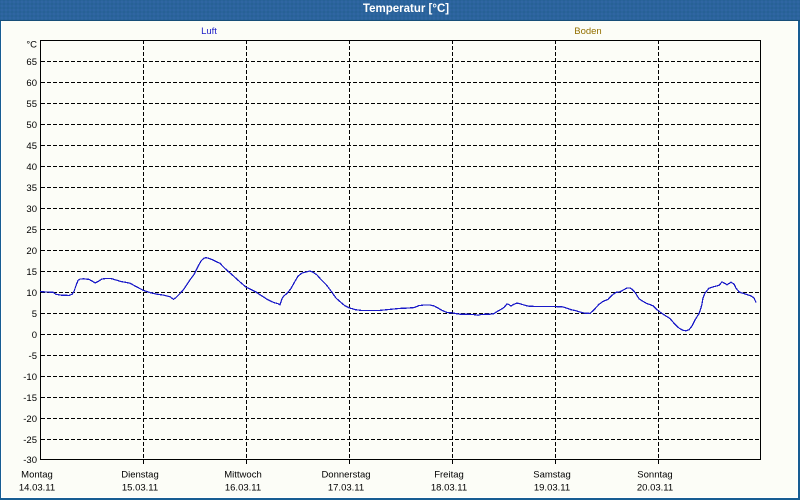 This screenshot has height=500, width=800. Describe the element at coordinates (31, 83) in the screenshot. I see `svg-text: 60` at that location.